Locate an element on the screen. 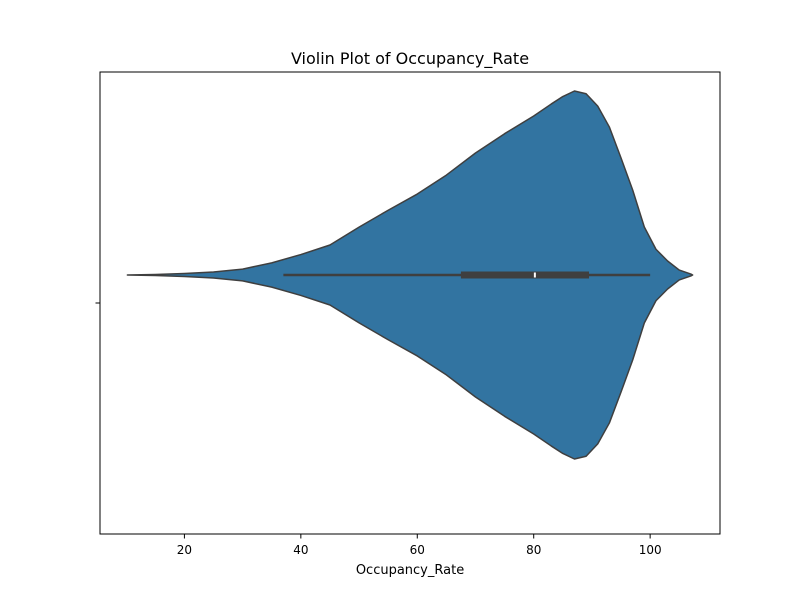 This screenshot has width=800, height=600. x-tick-label: 40 is located at coordinates (300, 550).